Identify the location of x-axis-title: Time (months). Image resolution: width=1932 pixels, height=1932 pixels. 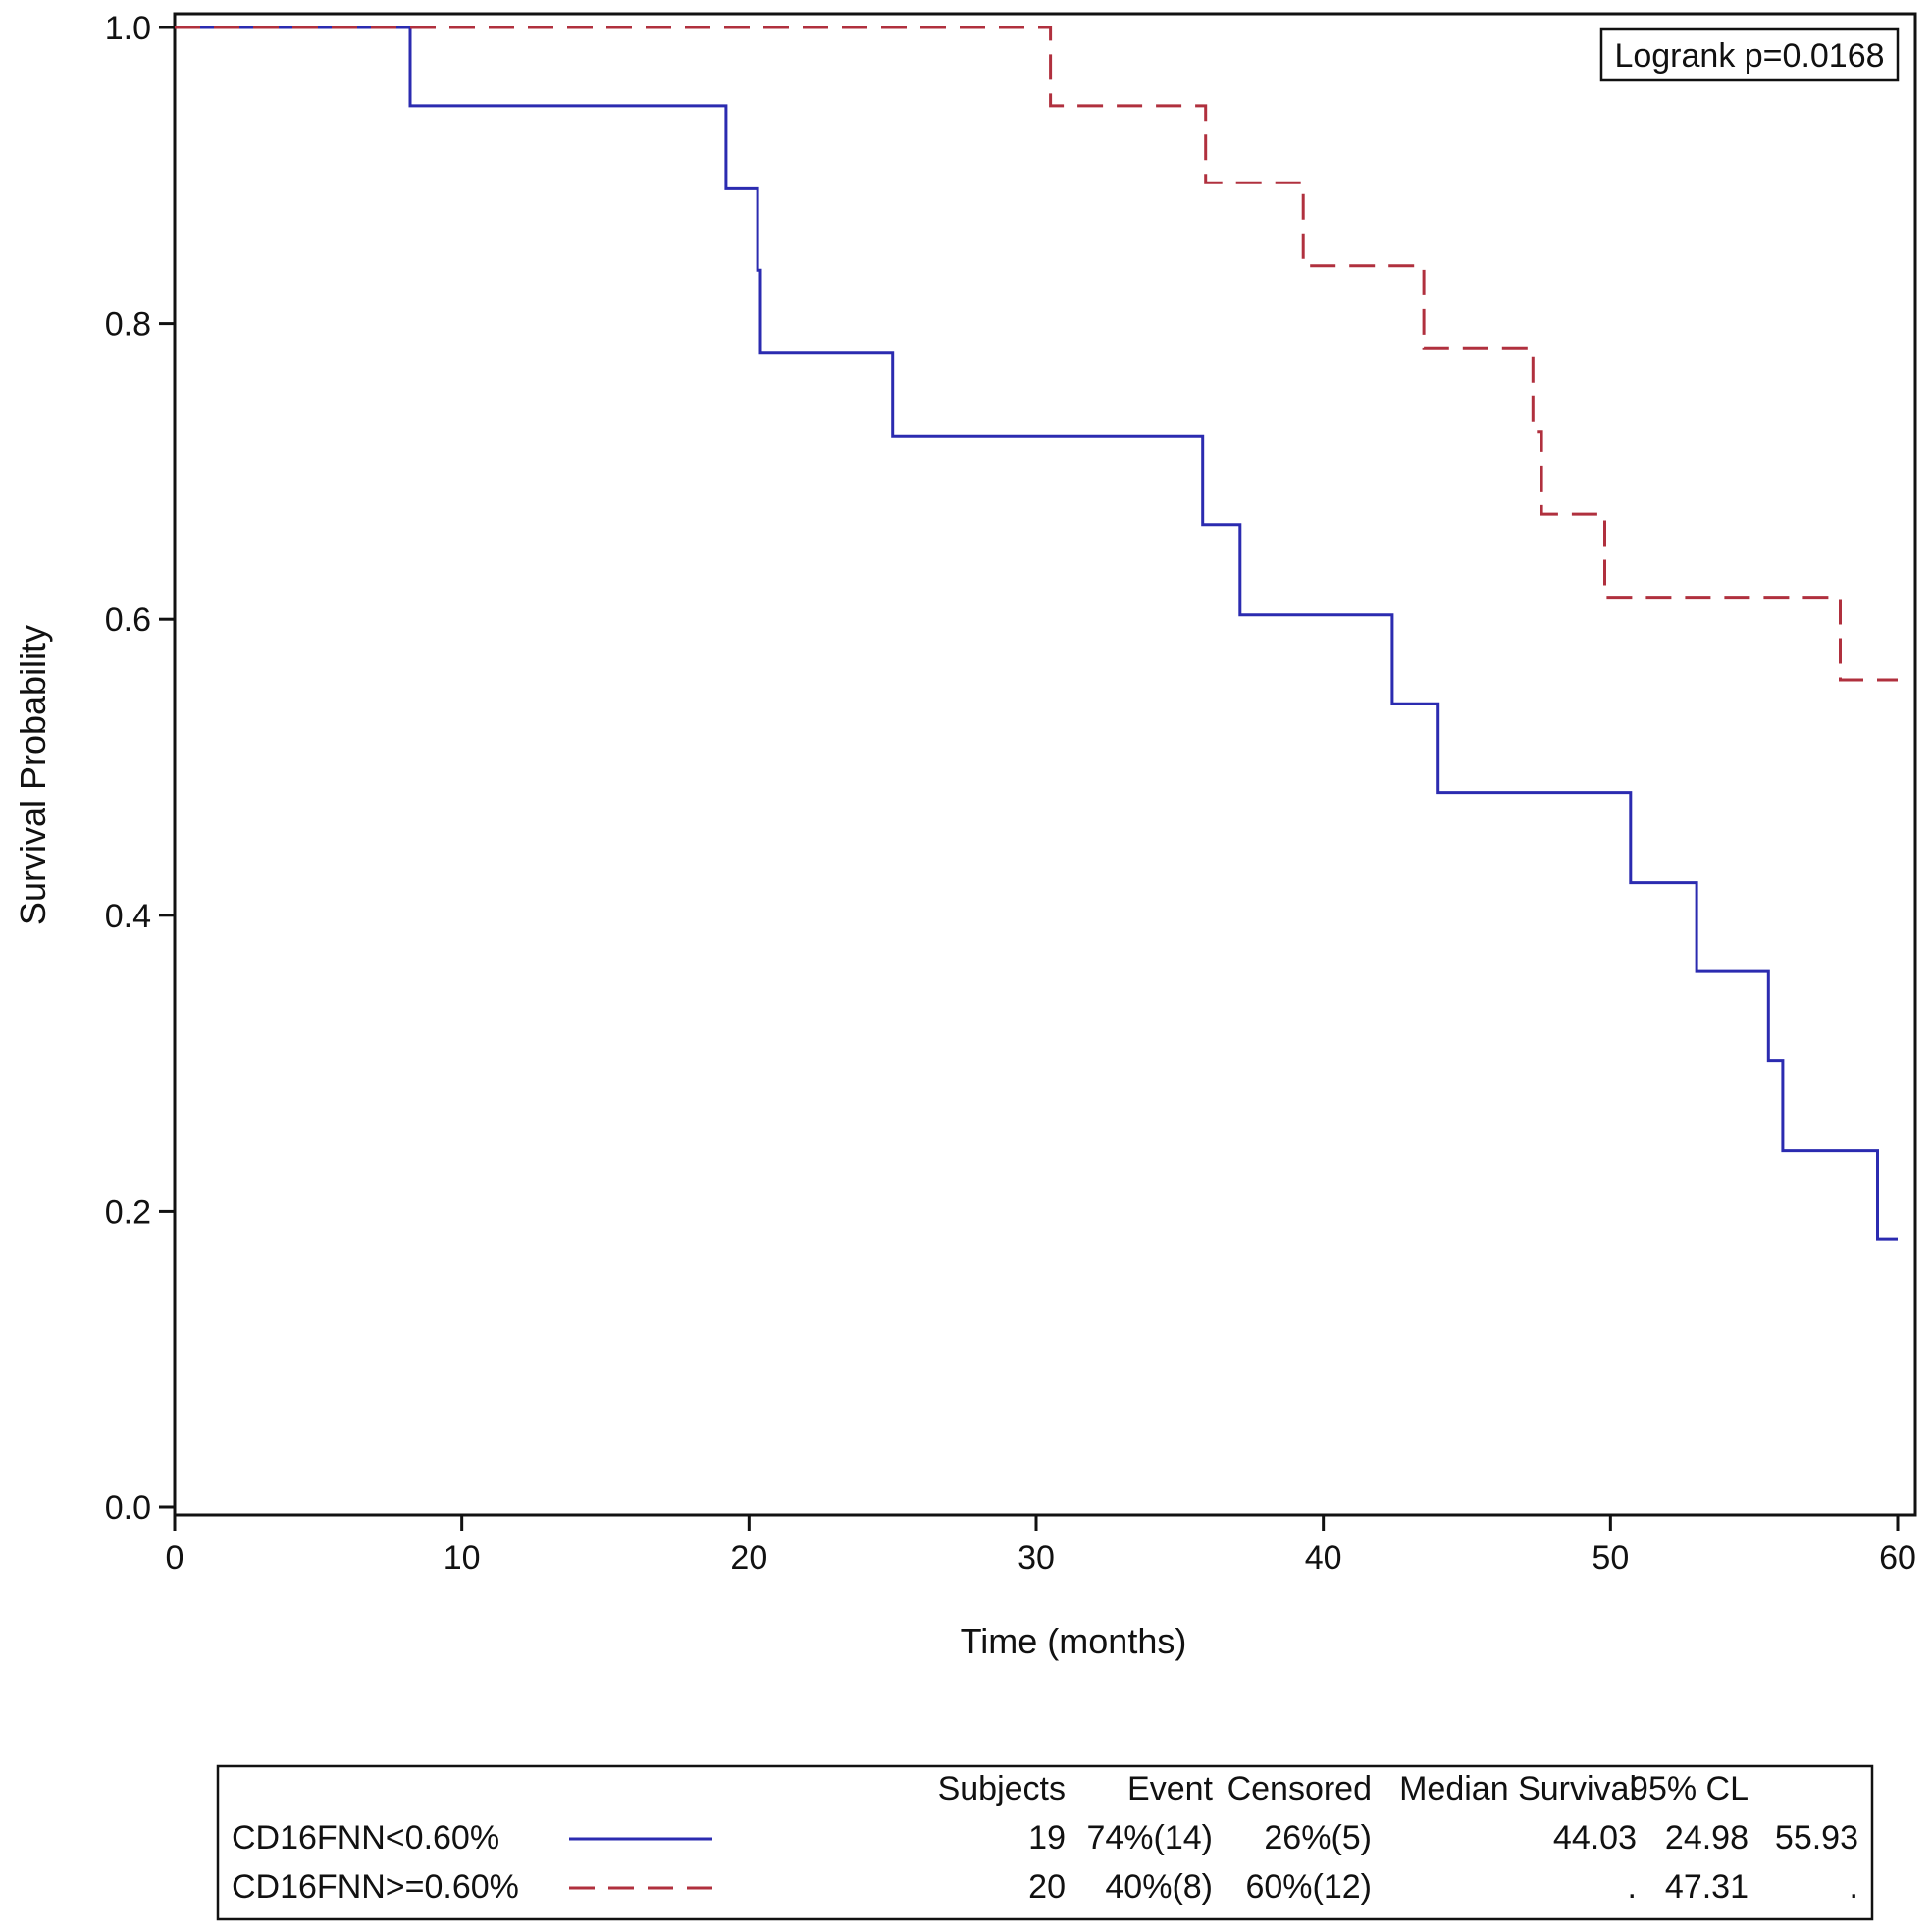
(1074, 1641).